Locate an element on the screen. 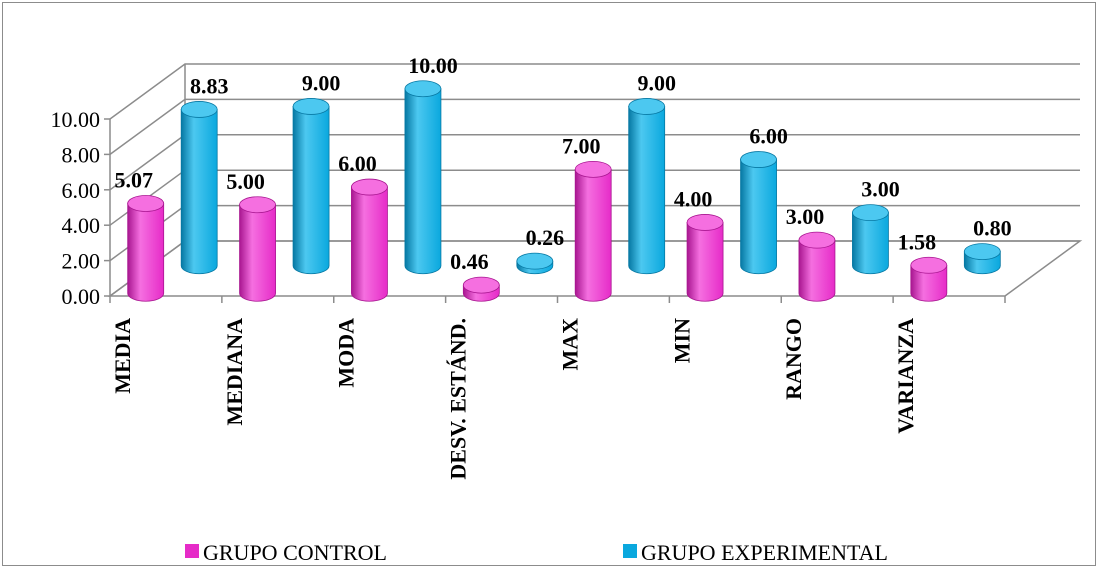 The image size is (1100, 569). legend-swatch-grupo-experimental is located at coordinates (630, 551).